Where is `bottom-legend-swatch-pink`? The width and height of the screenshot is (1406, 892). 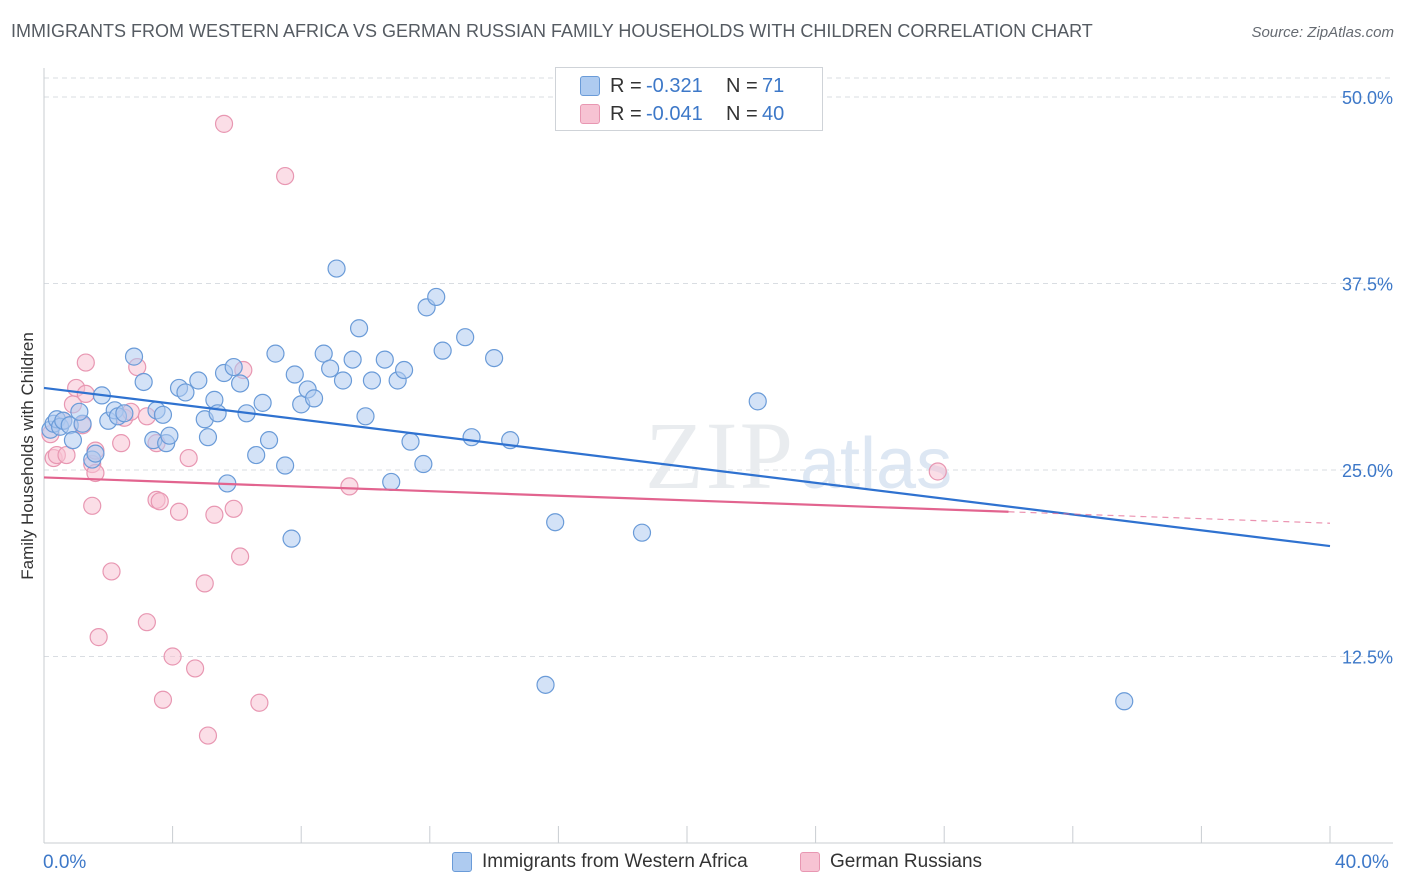
bottom-legend-swatch-pink is located at coordinates (810, 862).